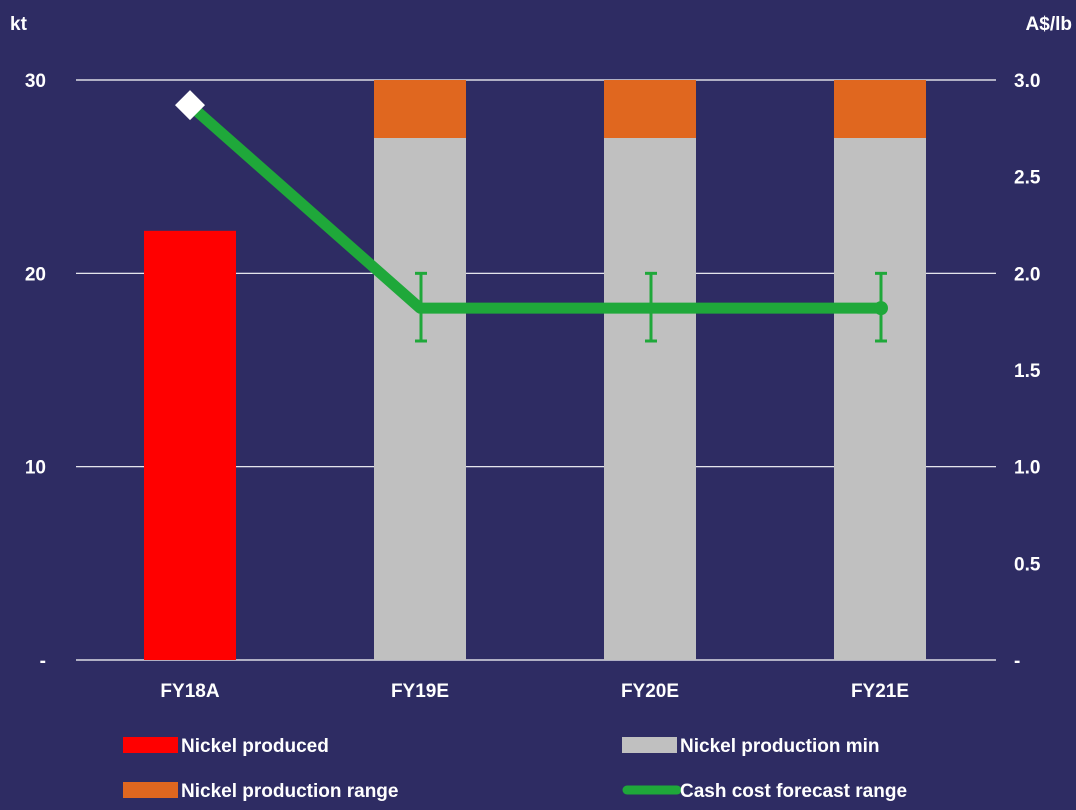 This screenshot has height=810, width=1076. What do you see at coordinates (1027, 274) in the screenshot?
I see `right-tick-label: 2.0` at bounding box center [1027, 274].